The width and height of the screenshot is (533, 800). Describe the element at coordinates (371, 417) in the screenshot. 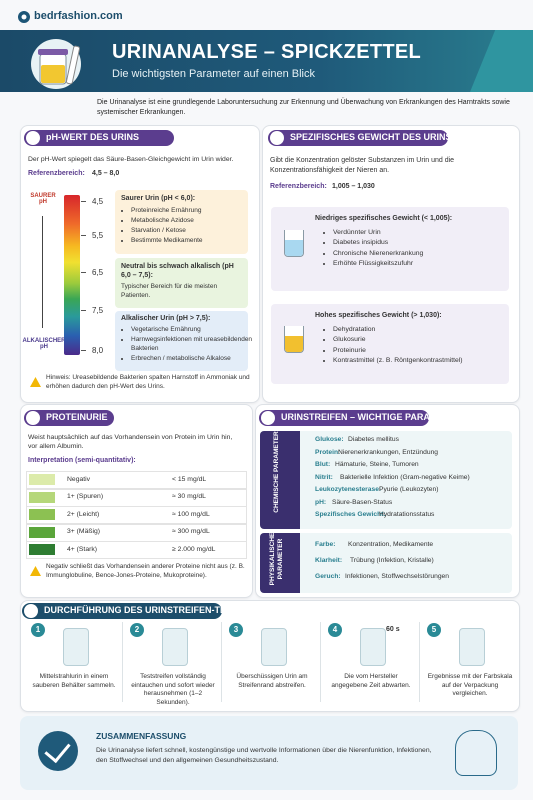

I see `section-title: URINSTREIFEN – WICHTIGE PARAMETER` at that location.